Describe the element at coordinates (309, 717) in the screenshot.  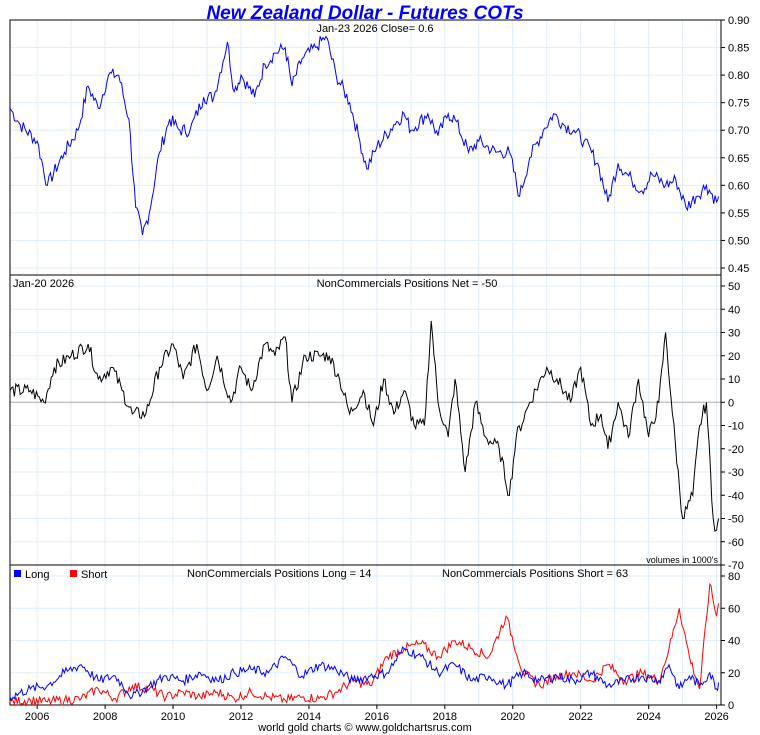
I see `x-tick-label: 2014` at that location.